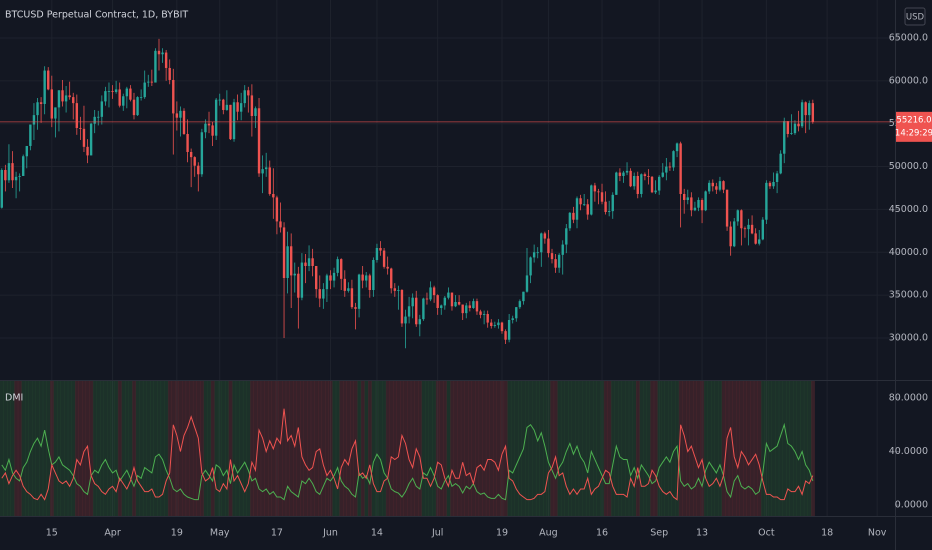 This screenshot has width=932, height=550. What do you see at coordinates (659, 533) in the screenshot?
I see `x-tick-label: Sep` at bounding box center [659, 533].